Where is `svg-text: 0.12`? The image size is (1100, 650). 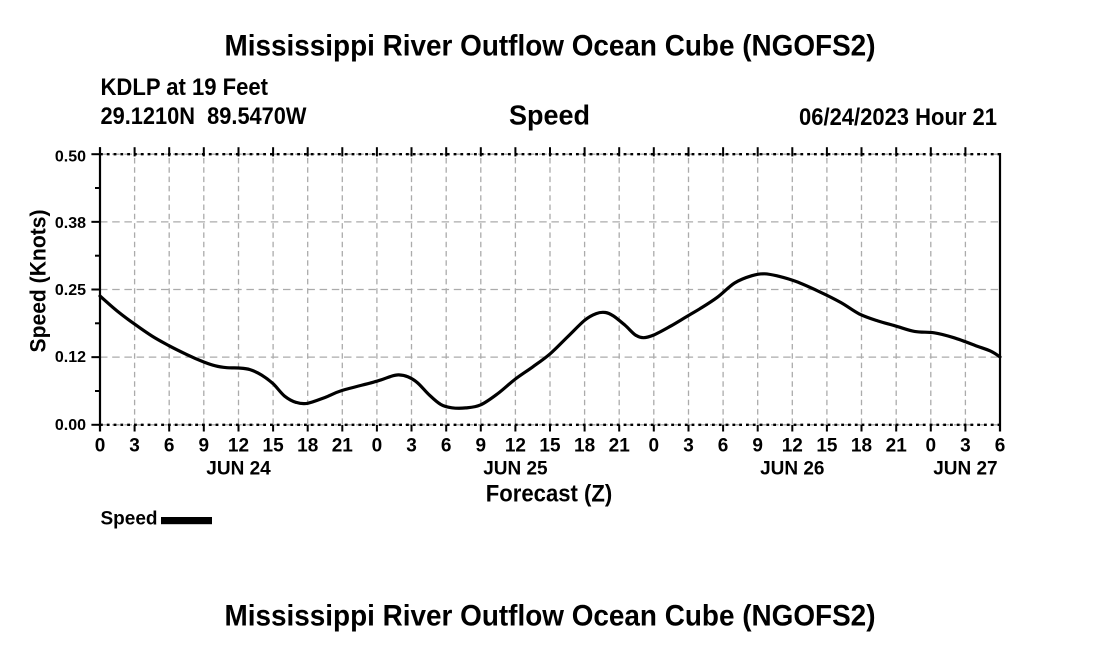 svg-text: 0.12 is located at coordinates (70, 357).